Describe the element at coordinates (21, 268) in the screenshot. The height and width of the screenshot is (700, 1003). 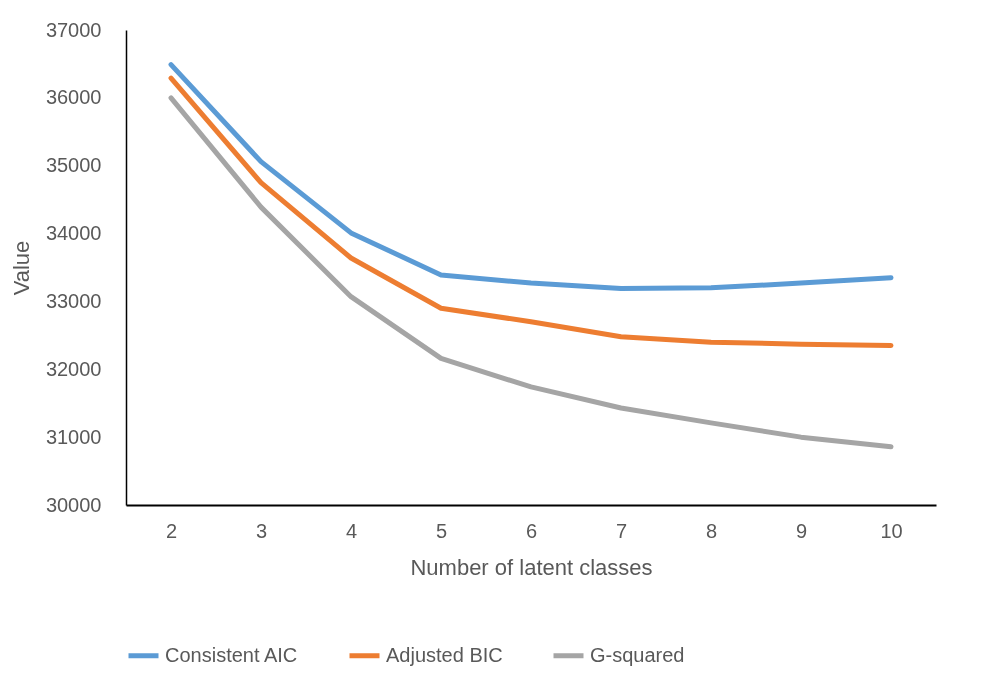
I see `y-axis-title: Value` at that location.